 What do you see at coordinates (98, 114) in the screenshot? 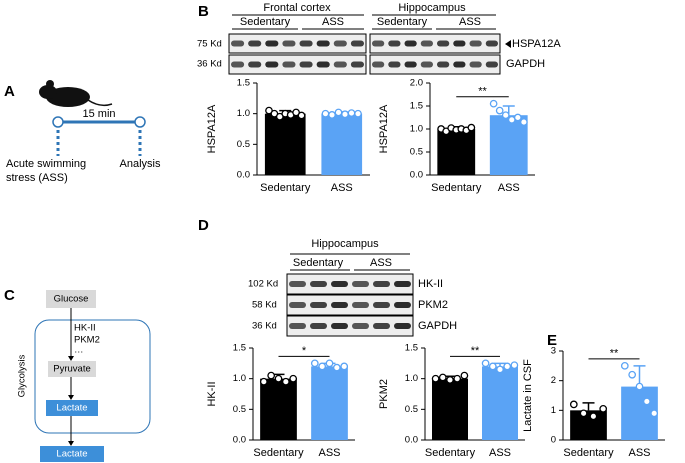
I see `duration: 15 min` at bounding box center [98, 114].